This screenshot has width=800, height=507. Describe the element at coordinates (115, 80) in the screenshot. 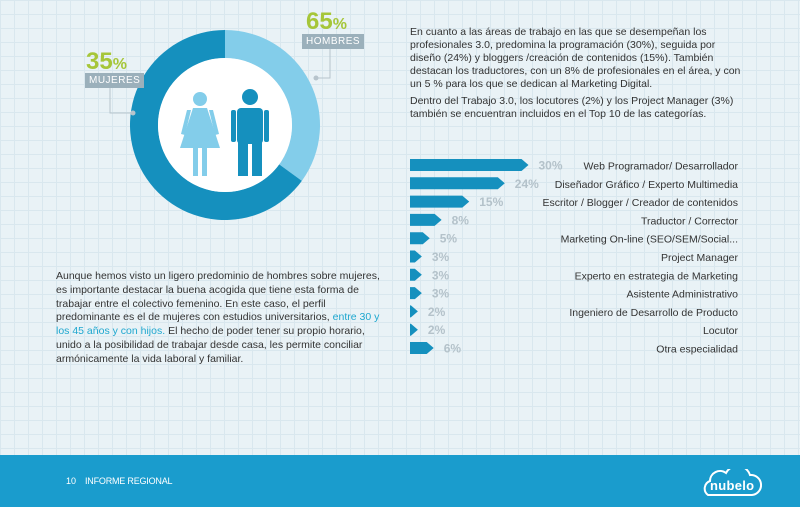

I see `women-label: MUJERES` at that location.